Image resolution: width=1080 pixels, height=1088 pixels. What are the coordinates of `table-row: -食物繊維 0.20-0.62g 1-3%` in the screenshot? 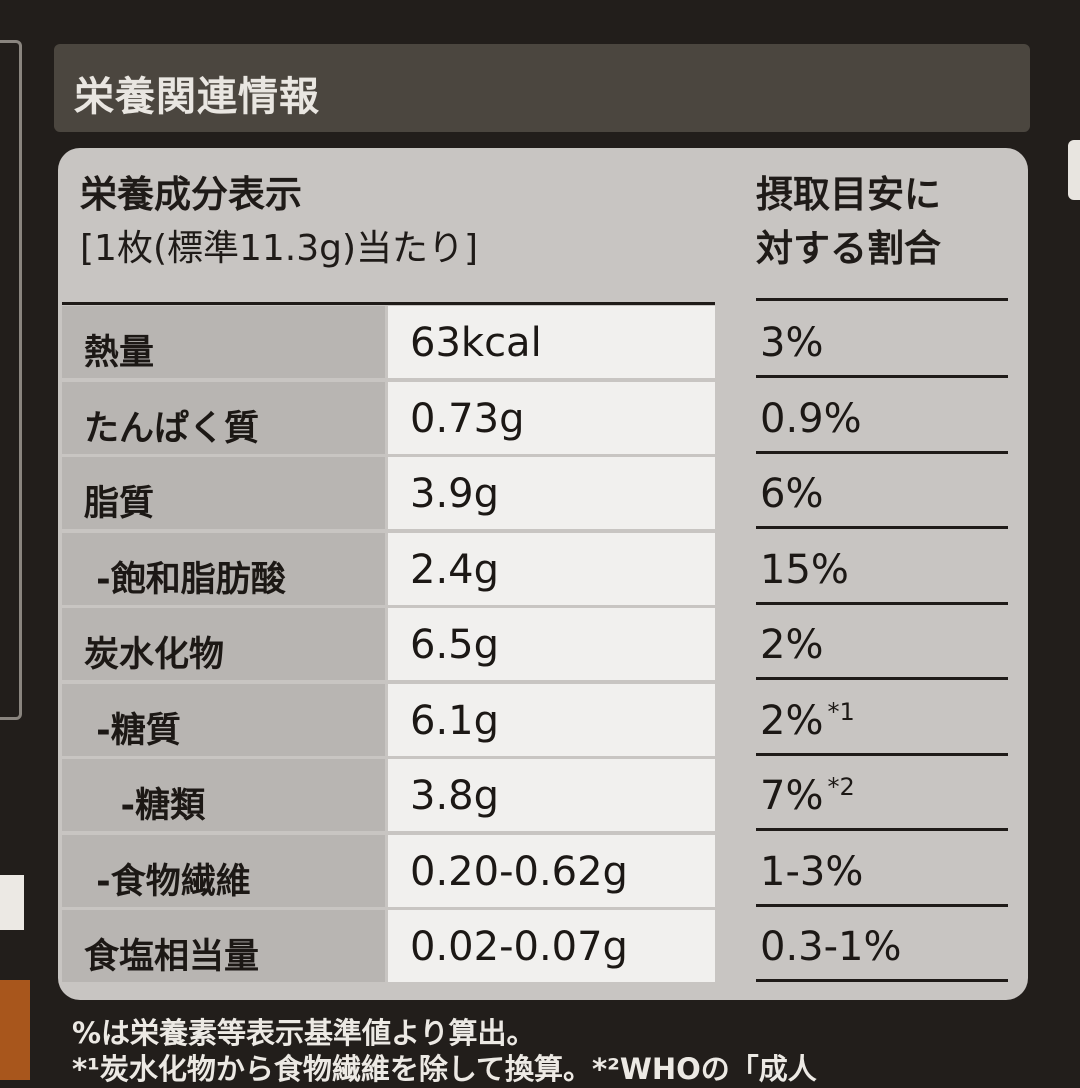 It's located at (543, 872).